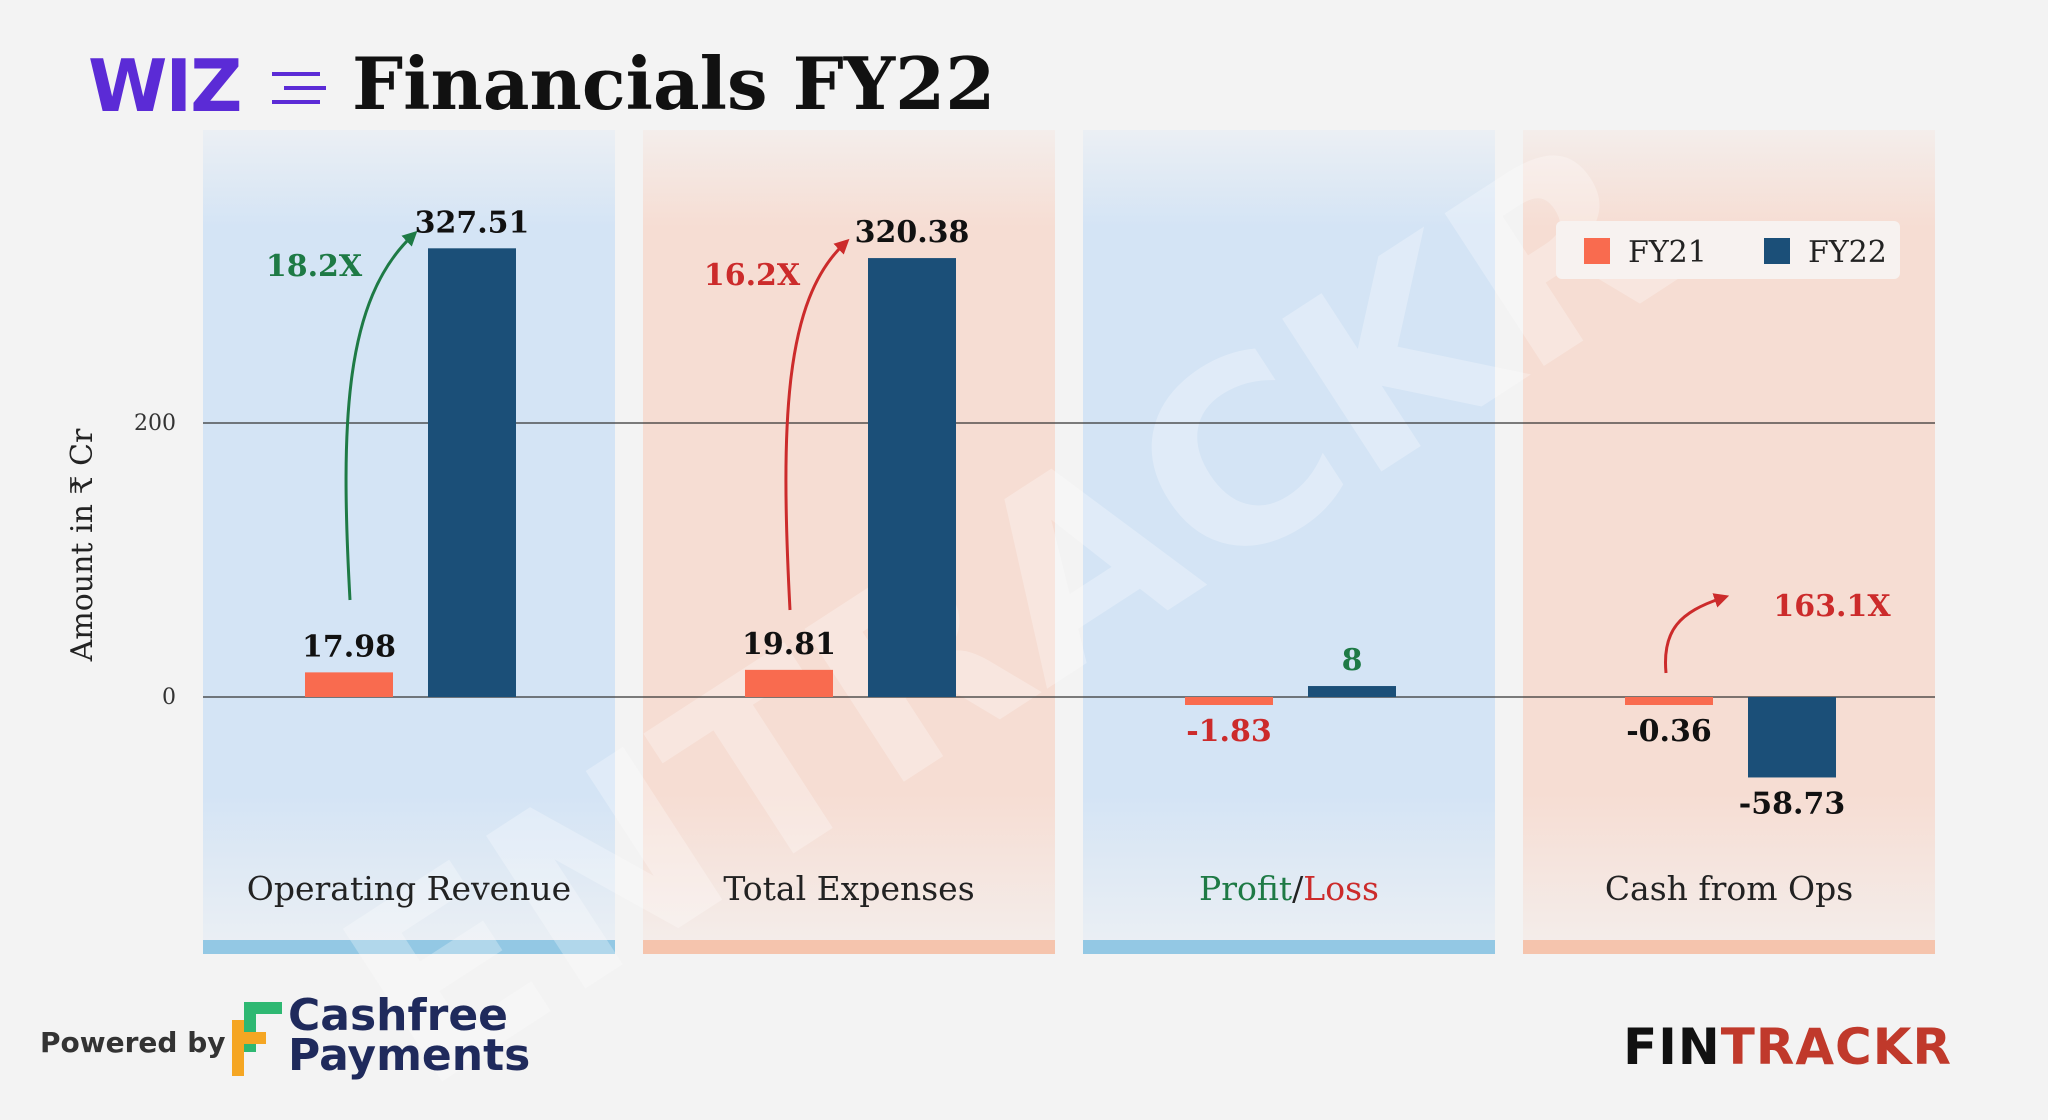  What do you see at coordinates (1729, 888) in the screenshot?
I see `category-label: Cash from Ops` at bounding box center [1729, 888].